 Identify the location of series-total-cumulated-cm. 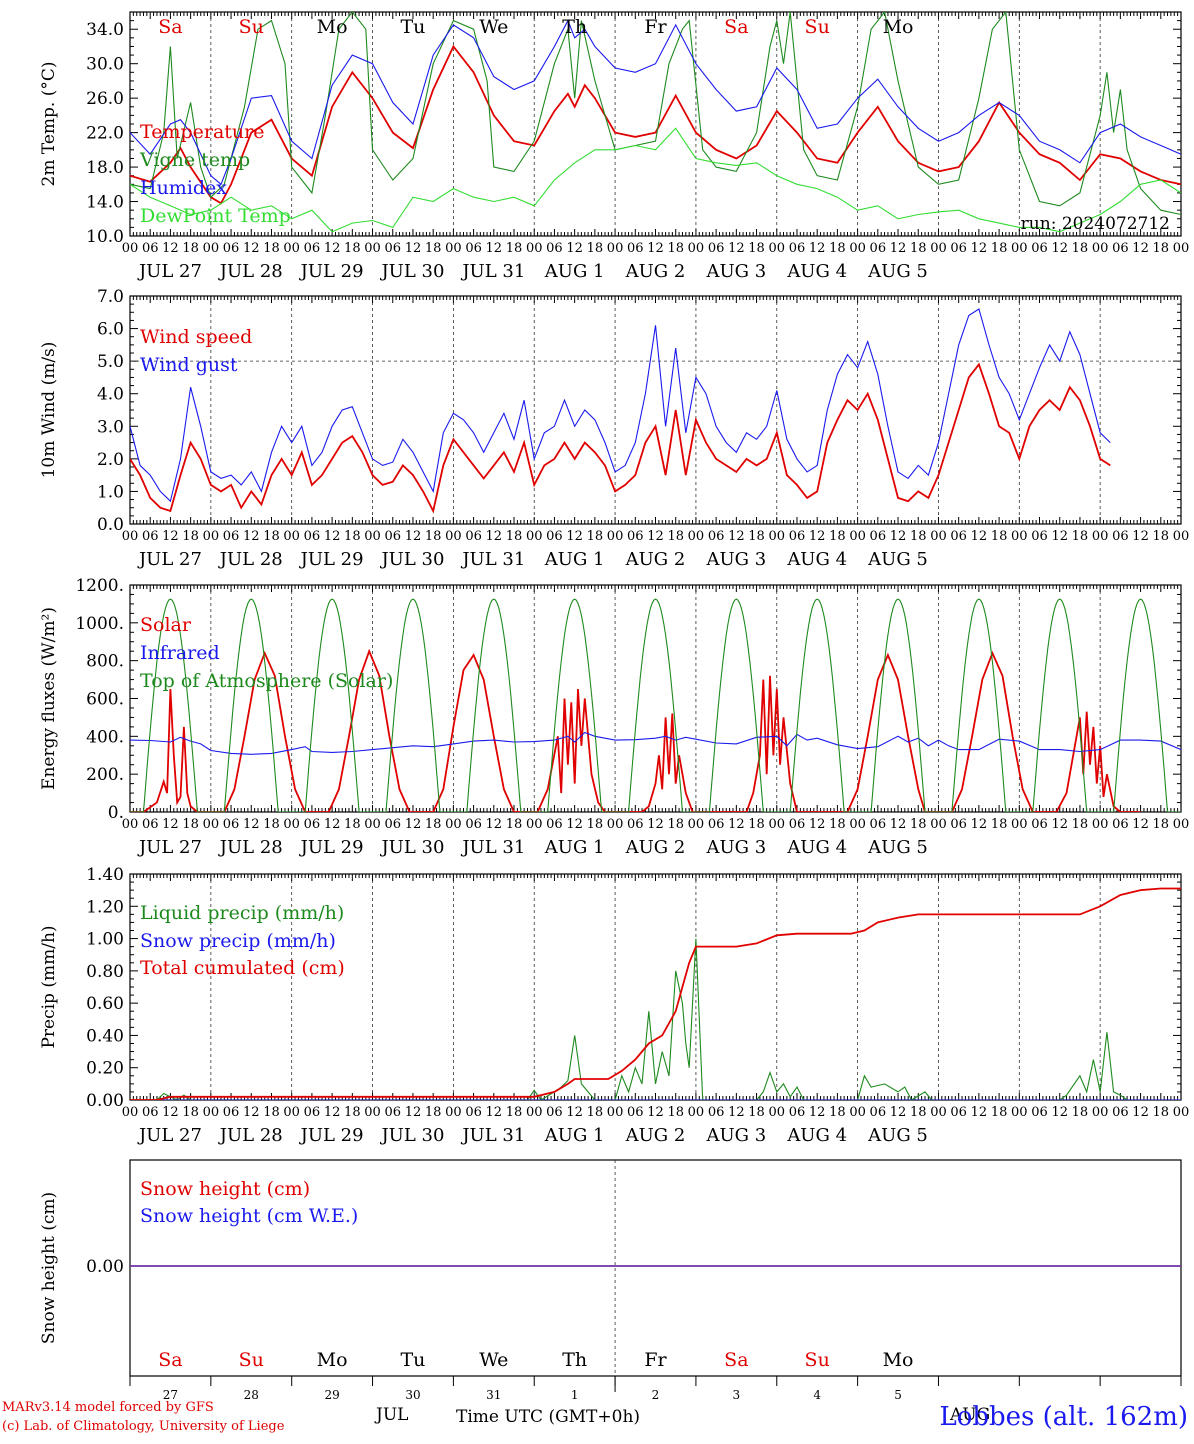
(655, 993).